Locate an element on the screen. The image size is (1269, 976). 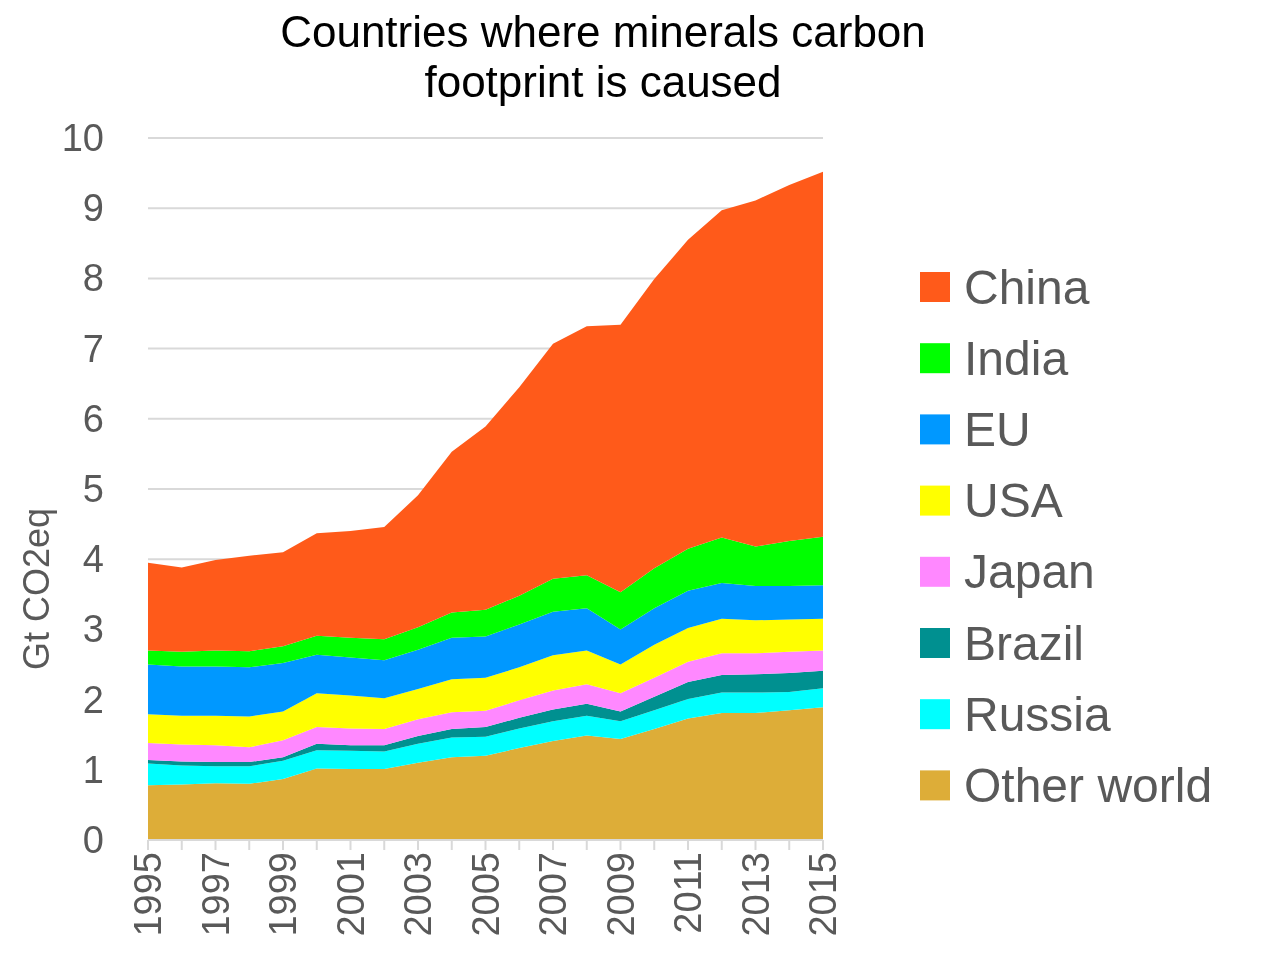
x-tick-label: 2005 is located at coordinates (485, 894).